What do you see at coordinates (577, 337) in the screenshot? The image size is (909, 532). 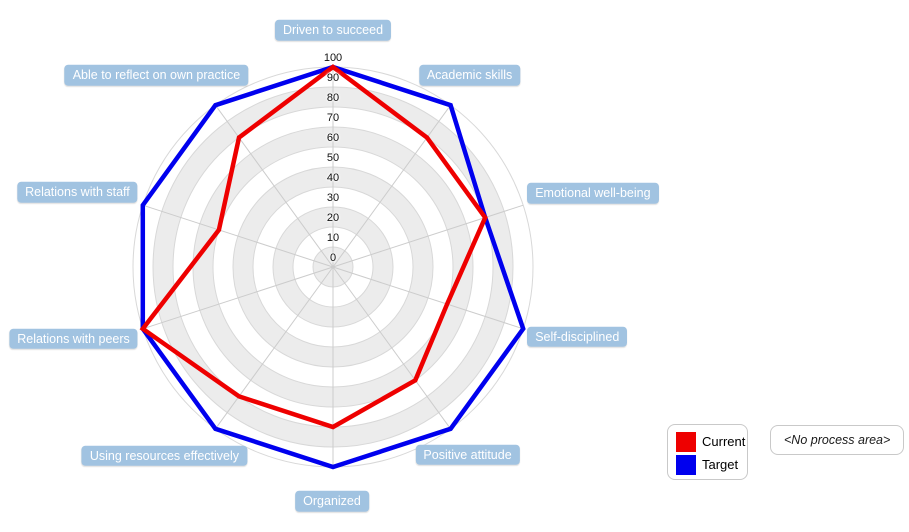 I see `axis-label-self-disciplined: Self-disciplined` at bounding box center [577, 337].